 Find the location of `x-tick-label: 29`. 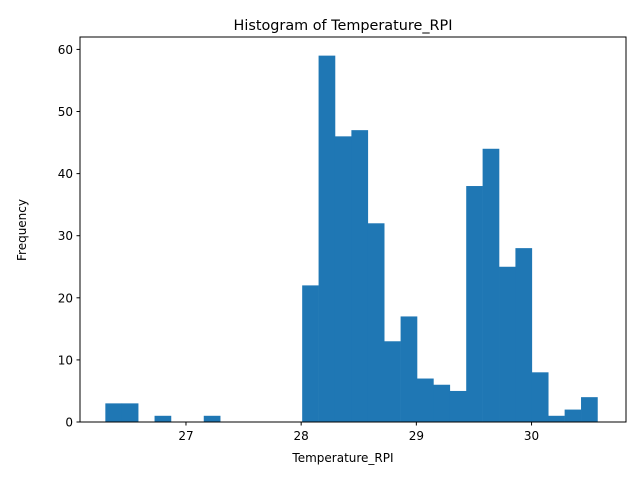

x-tick-label: 29 is located at coordinates (416, 436).